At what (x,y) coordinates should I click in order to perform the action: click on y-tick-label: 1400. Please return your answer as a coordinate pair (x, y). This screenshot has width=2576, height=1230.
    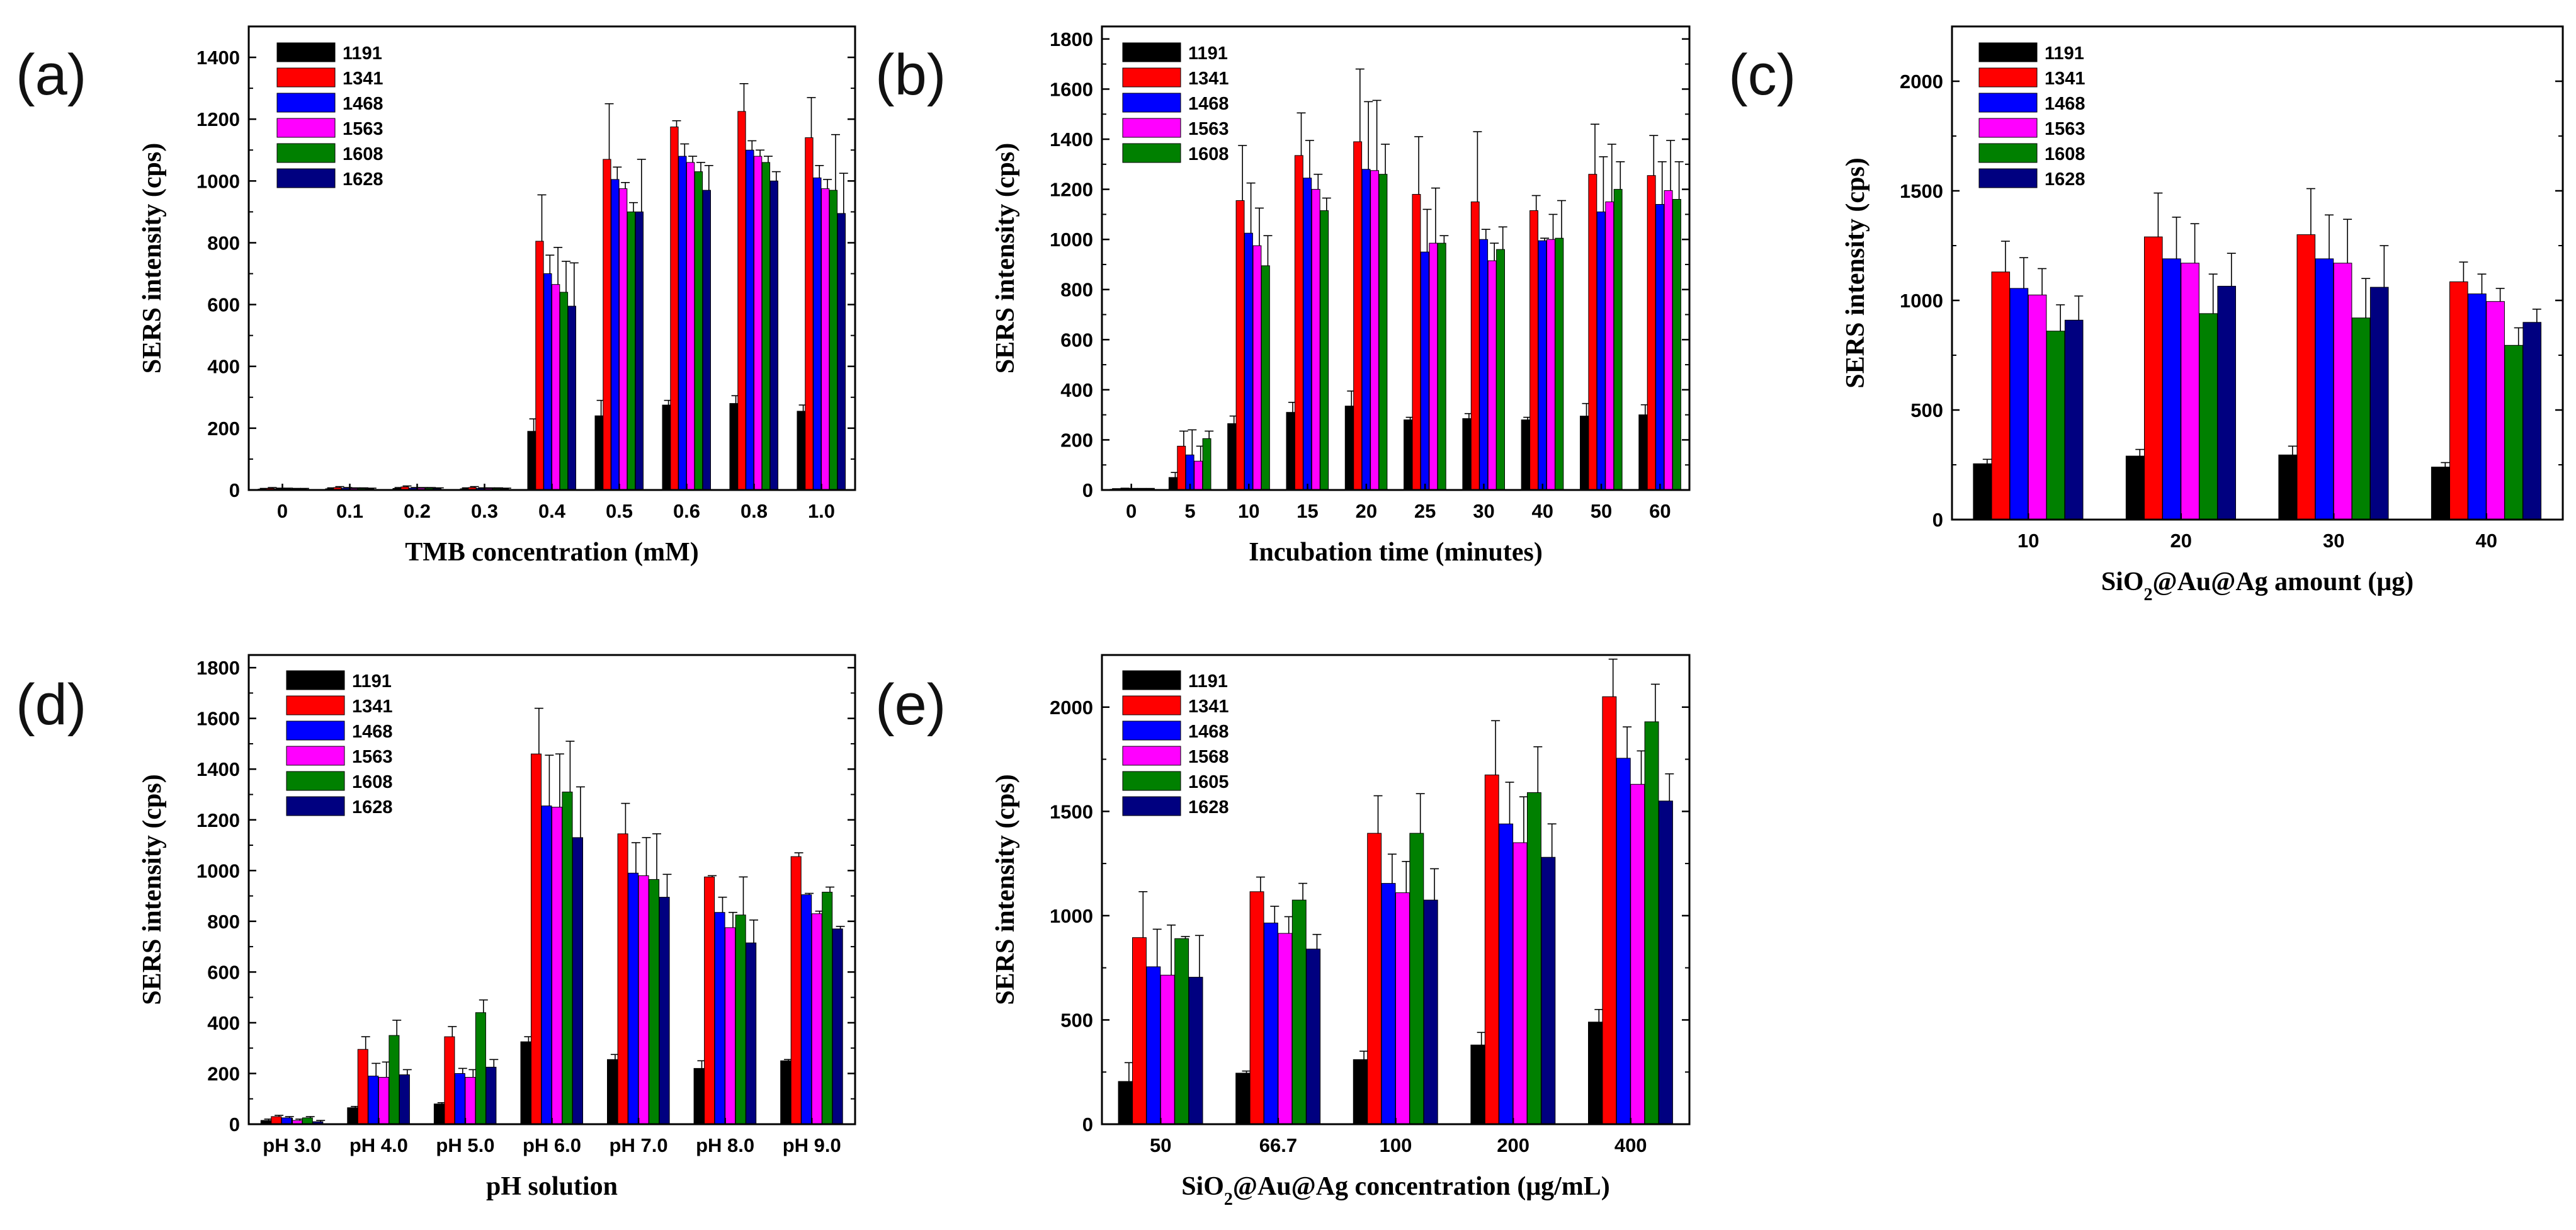
    Looking at the image, I should click on (1071, 139).